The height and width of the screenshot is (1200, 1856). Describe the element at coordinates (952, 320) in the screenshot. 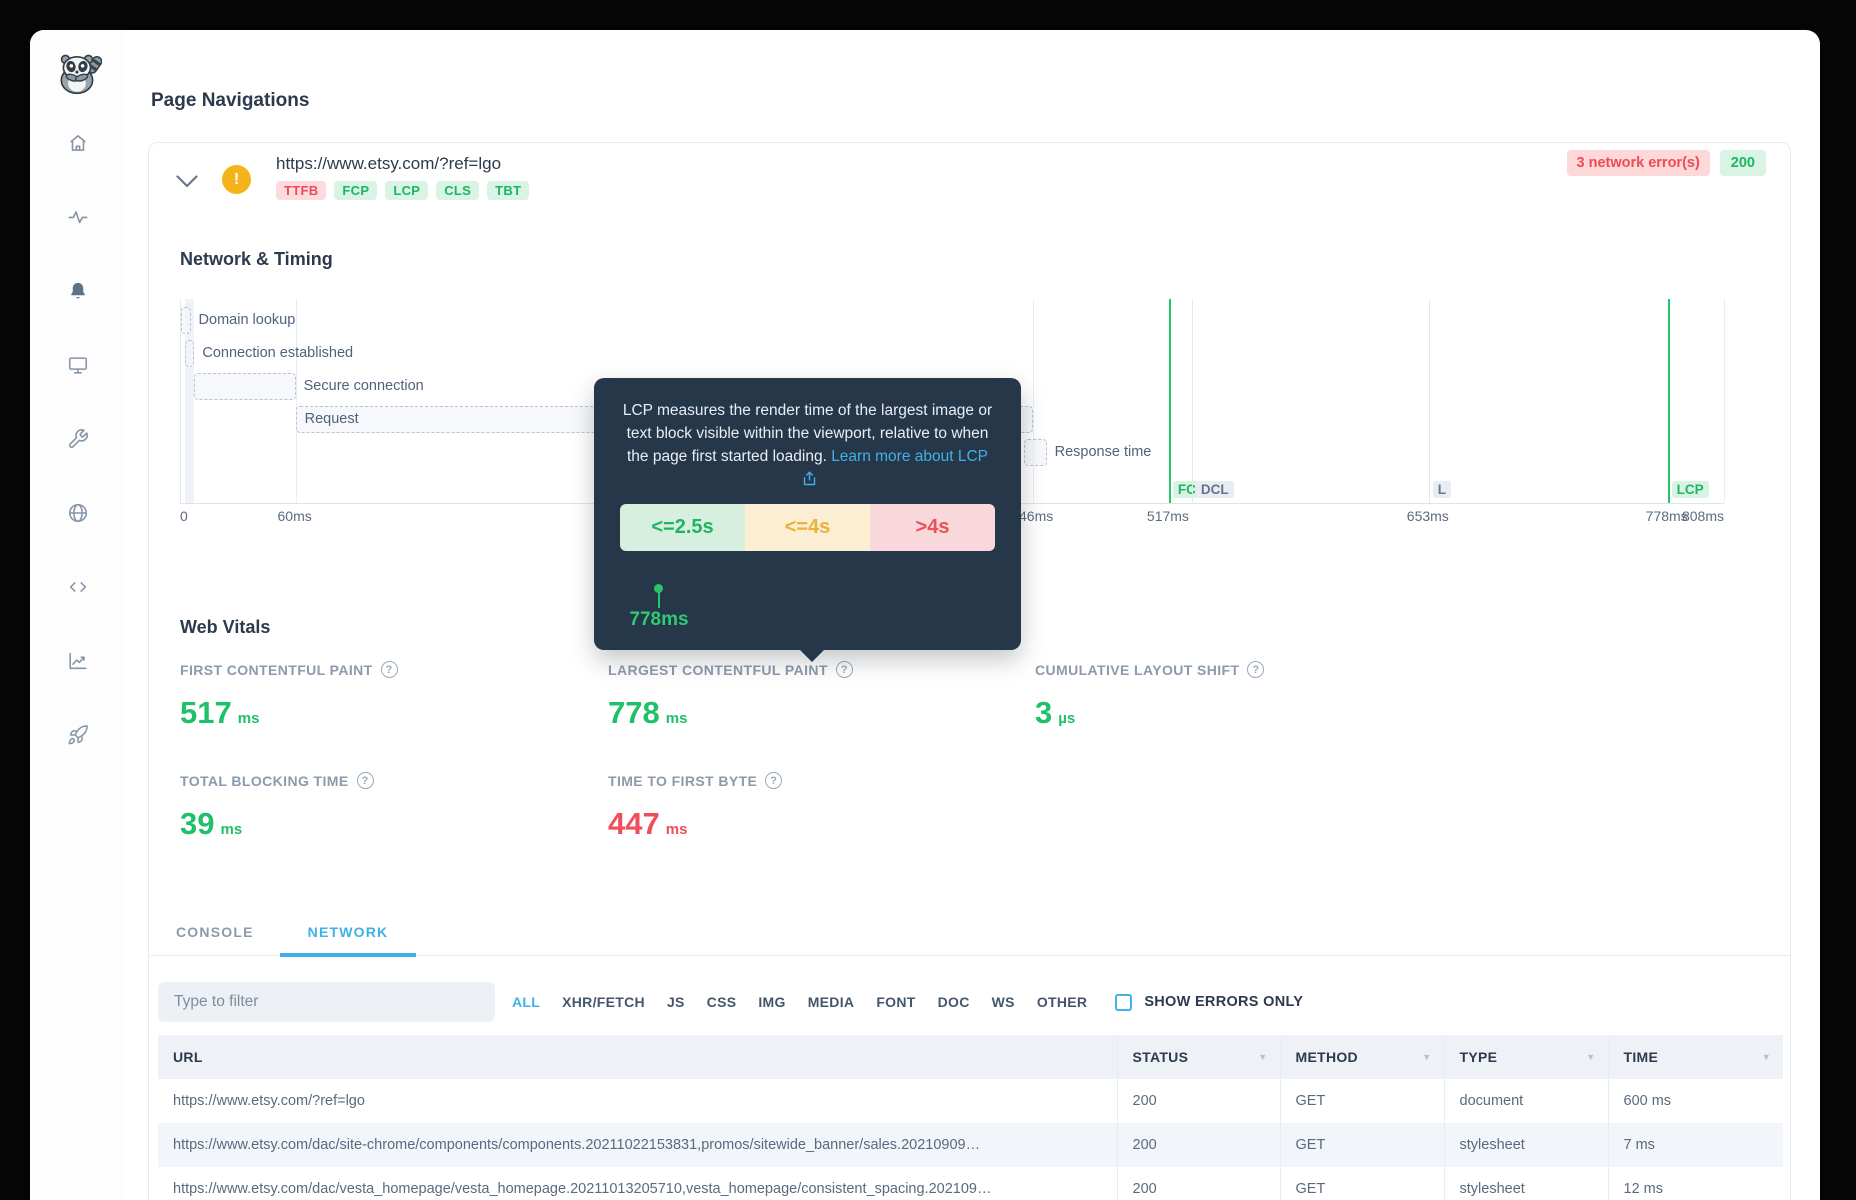

I see `waterfall-row: Domain lookup` at that location.